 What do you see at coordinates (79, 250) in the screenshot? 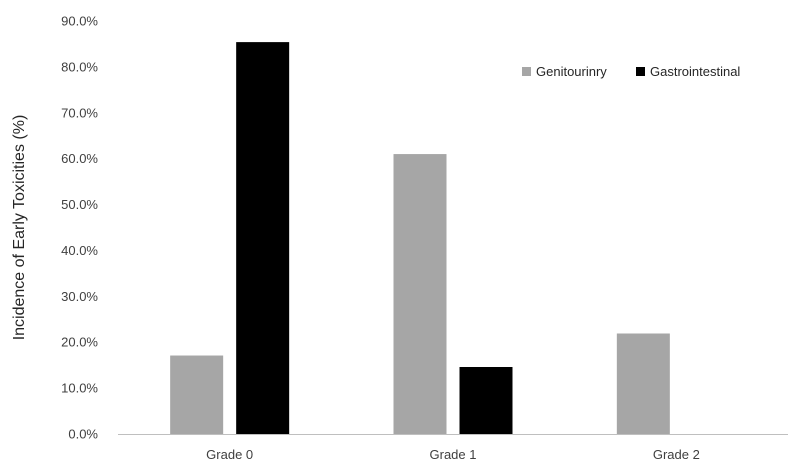
I see `y-tick-label: 40.0%` at bounding box center [79, 250].